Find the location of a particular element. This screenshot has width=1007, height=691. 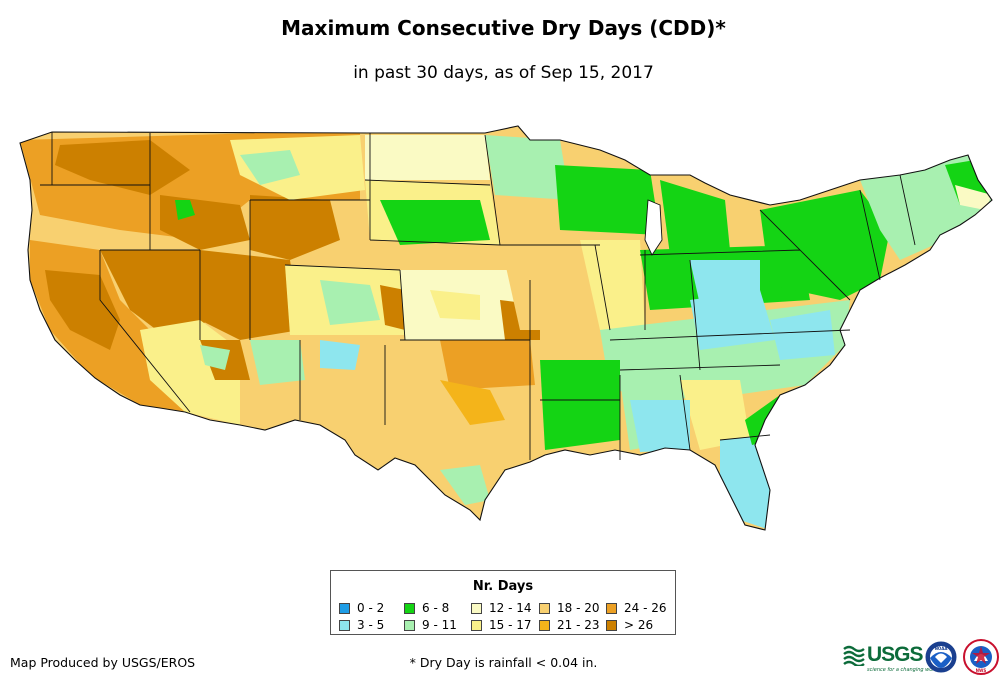

map-credit: Map Produced by USGS/EROS is located at coordinates (103, 662).